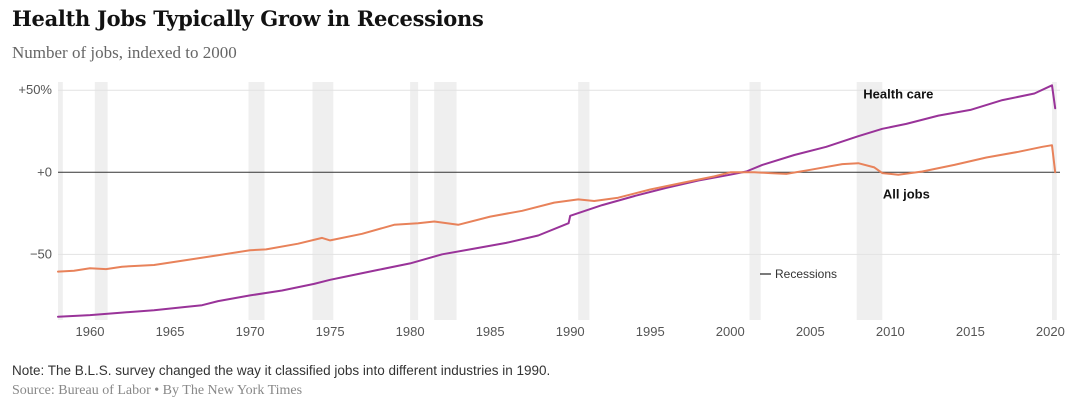 The image size is (1074, 406). I want to click on chart-title: Health Jobs Typically Grow in Recessions, so click(248, 18).